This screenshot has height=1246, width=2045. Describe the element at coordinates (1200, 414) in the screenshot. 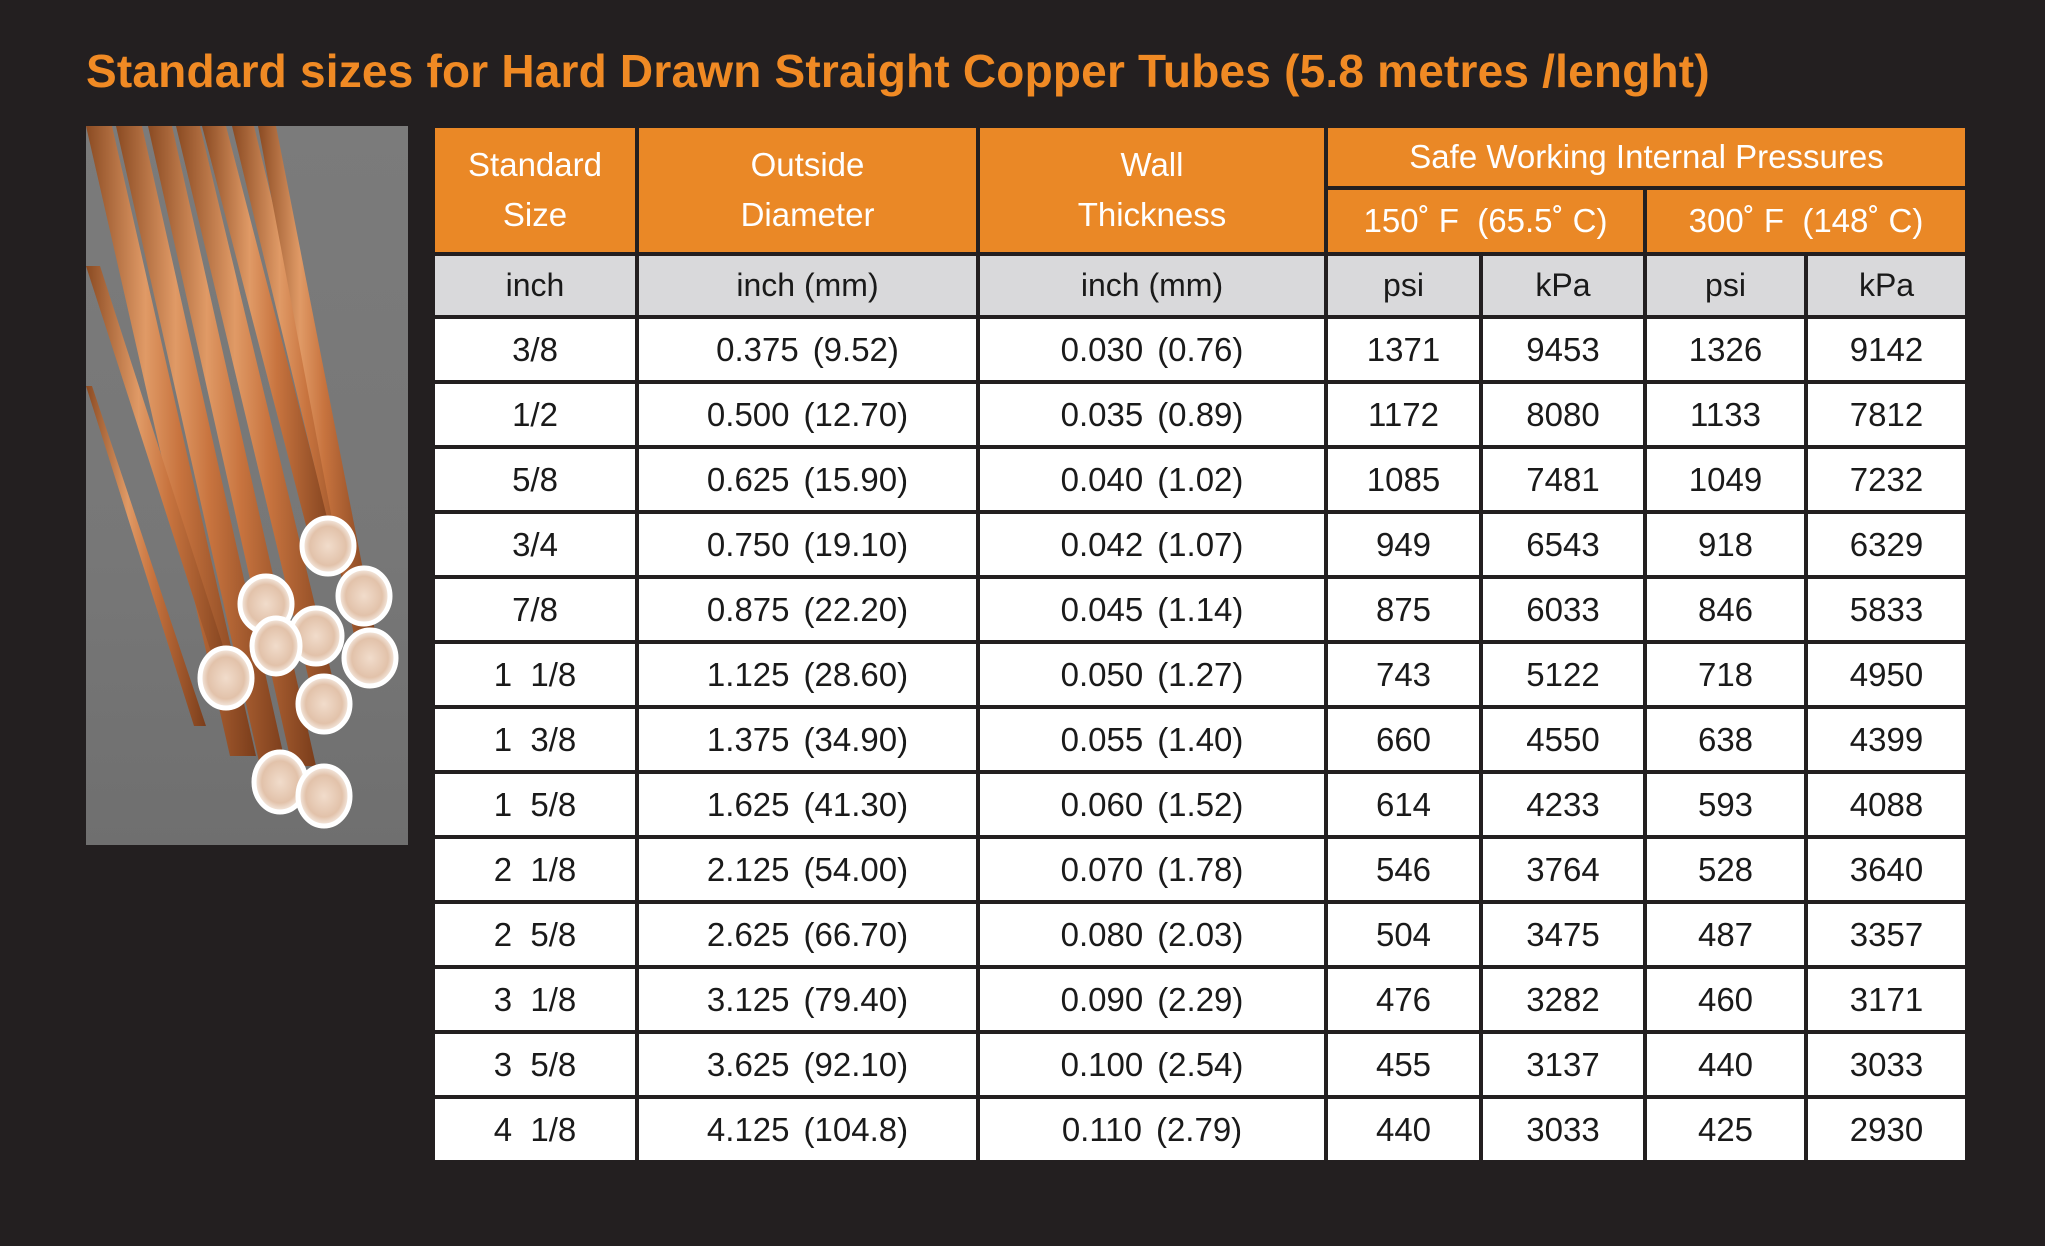

I see `cell-wall-thickness-mm: (0.89)` at that location.